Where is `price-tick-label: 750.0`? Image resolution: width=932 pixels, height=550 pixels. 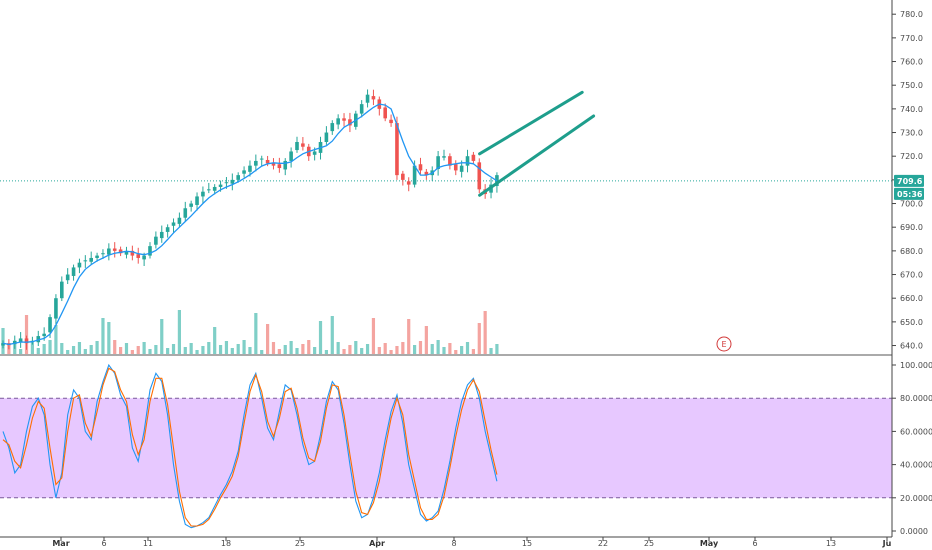 price-tick-label: 750.0 is located at coordinates (911, 85).